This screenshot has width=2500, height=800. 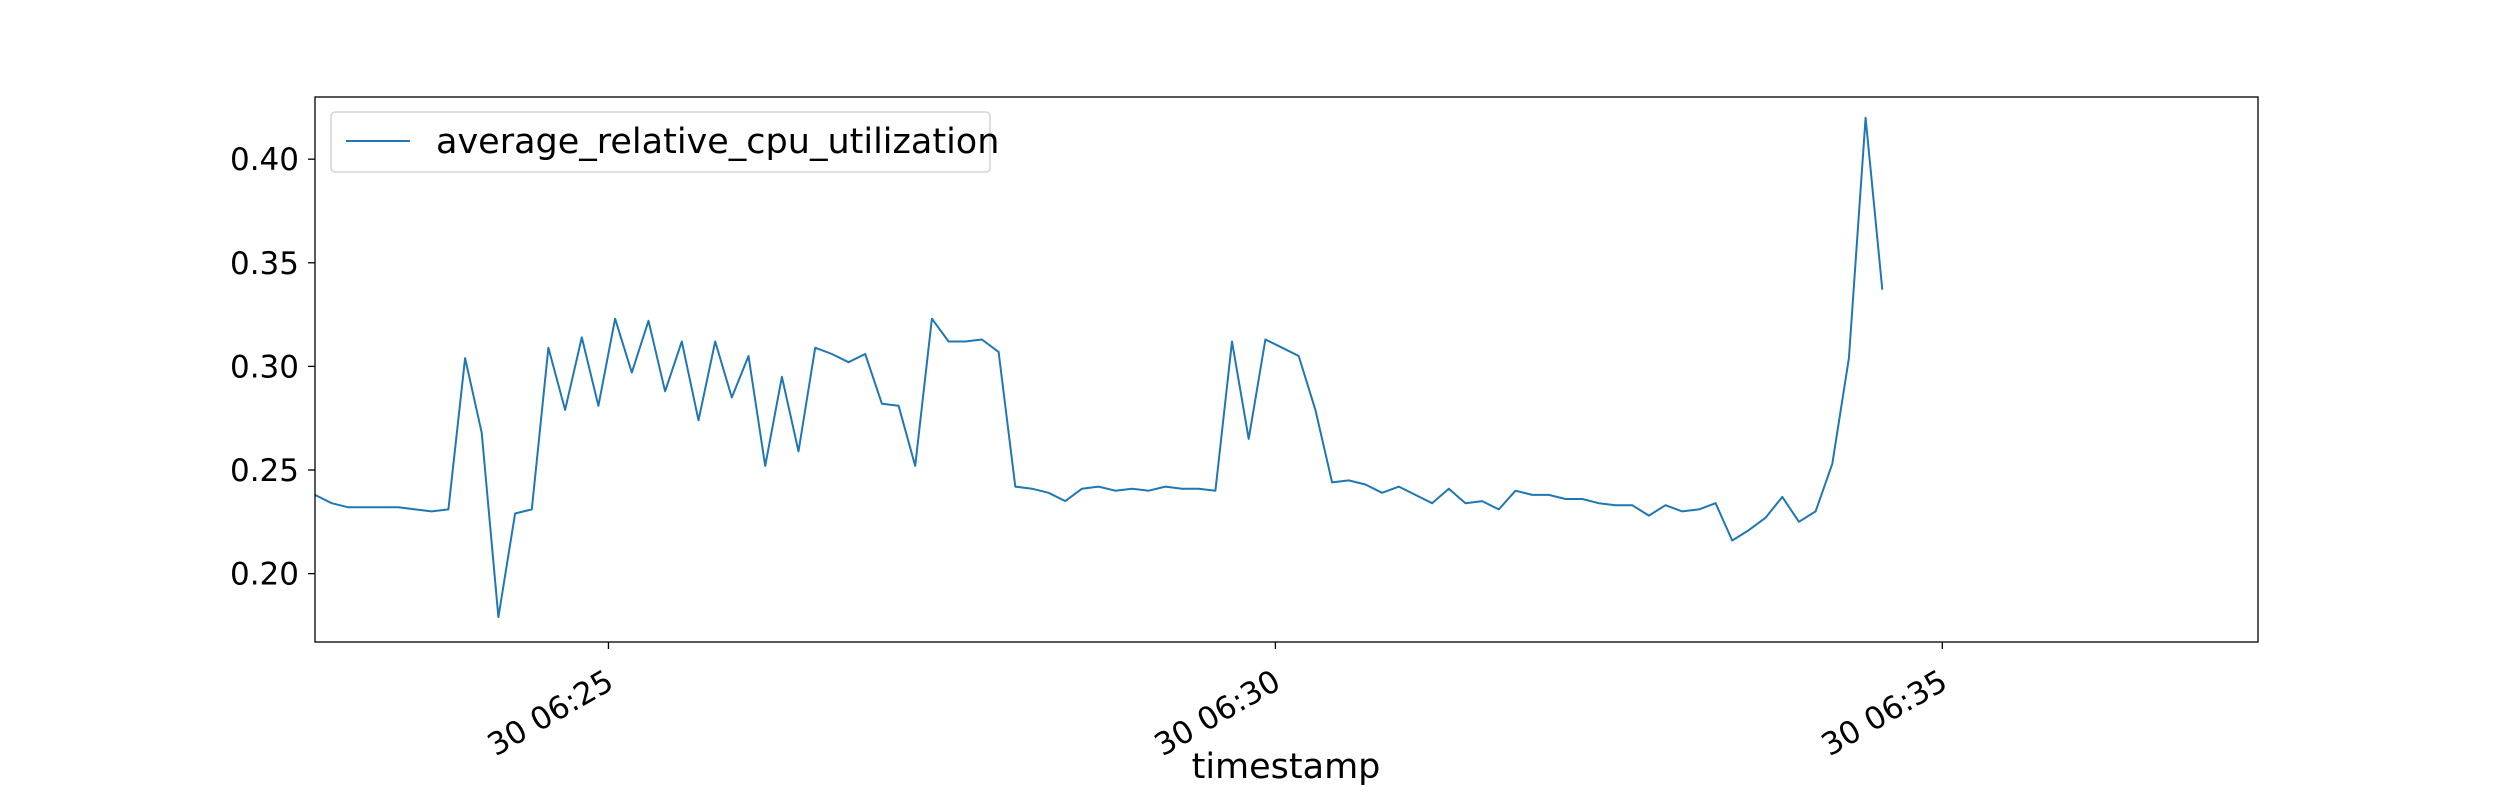 I want to click on legend-box, so click(x=660, y=142).